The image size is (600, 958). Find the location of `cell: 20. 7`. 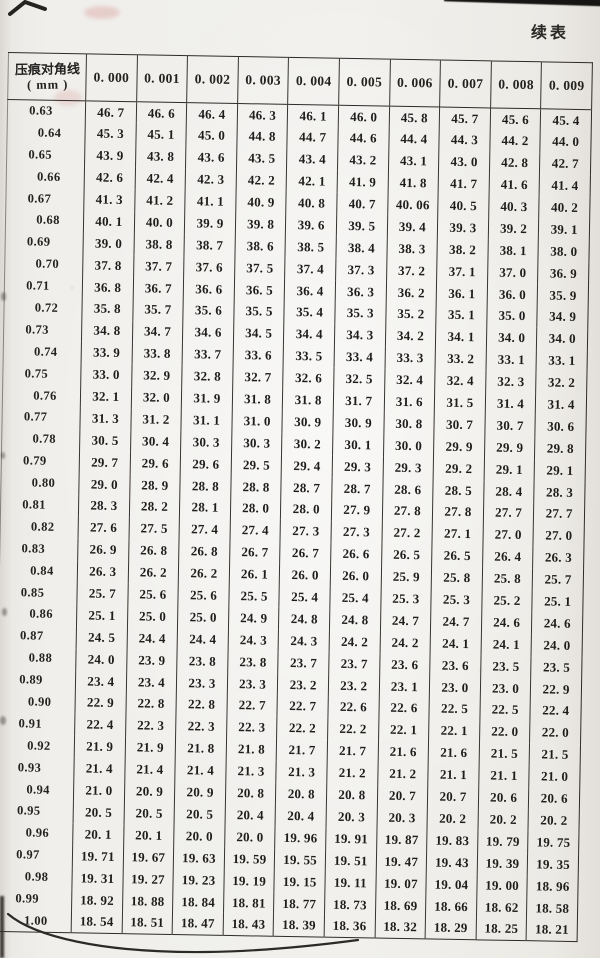

cell: 20. 7 is located at coordinates (453, 797).